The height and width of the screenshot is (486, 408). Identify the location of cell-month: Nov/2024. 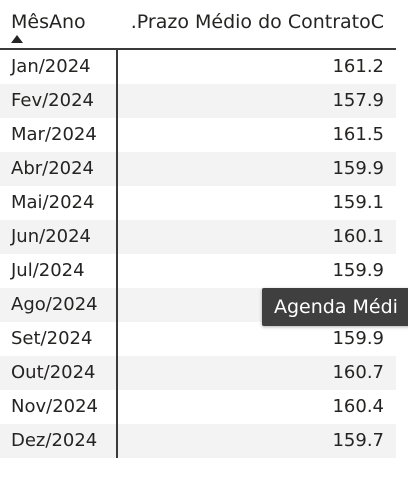
(55, 406).